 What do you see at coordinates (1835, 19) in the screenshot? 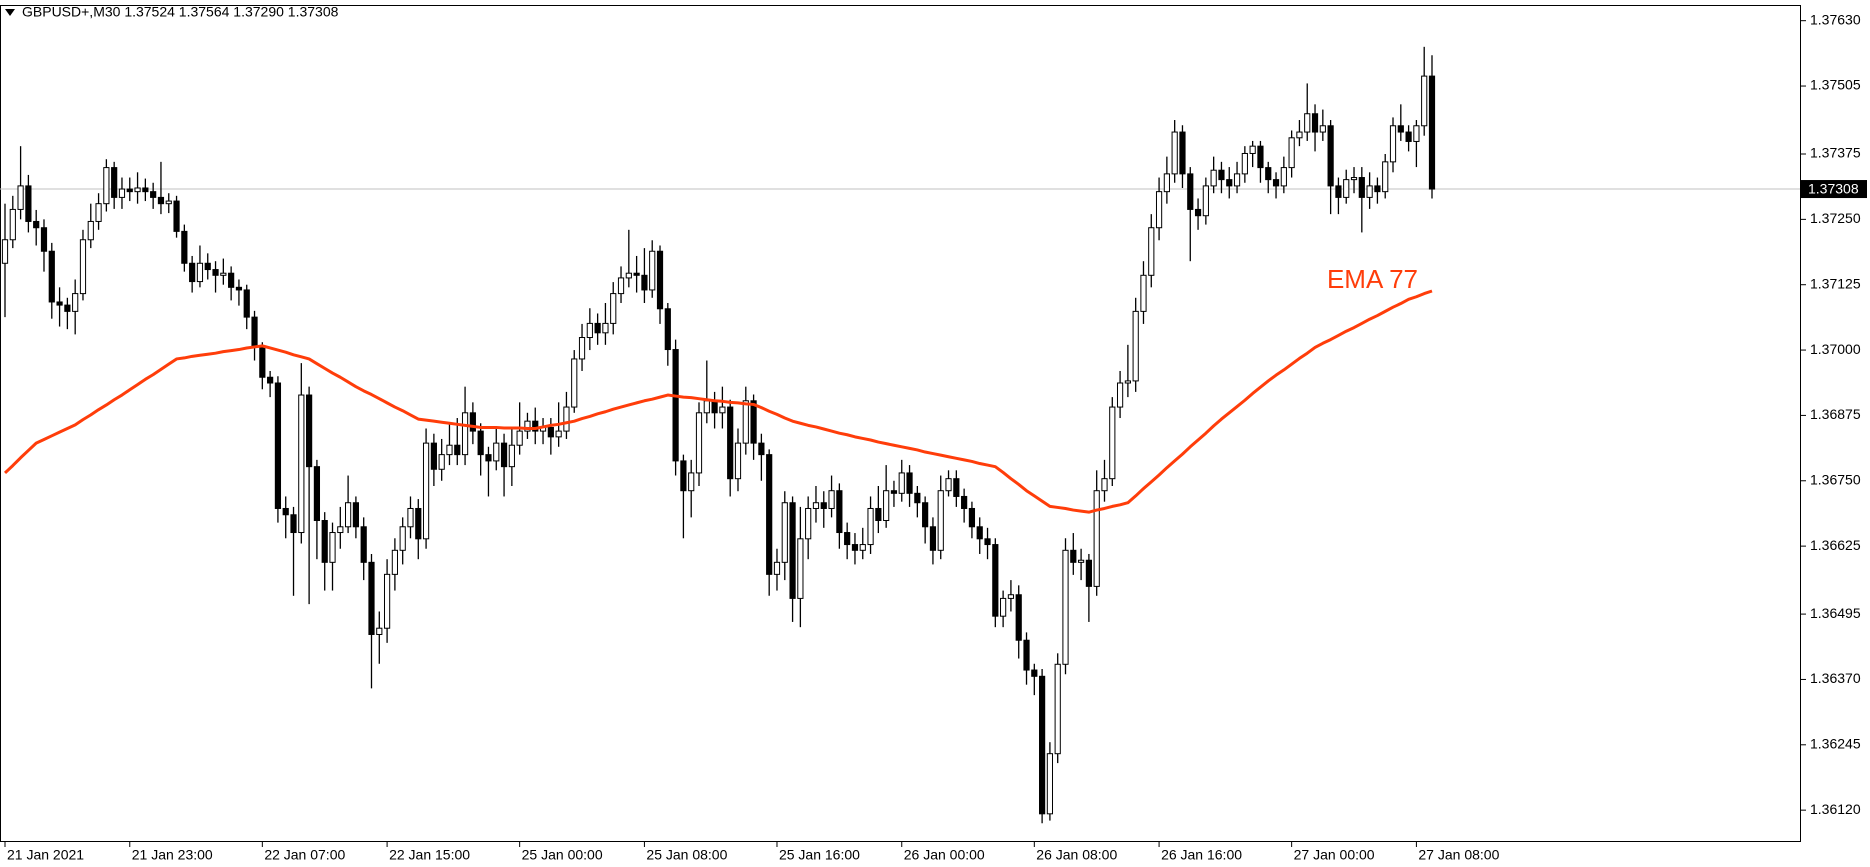
I see `y-tick-label: 1.37630` at bounding box center [1835, 19].